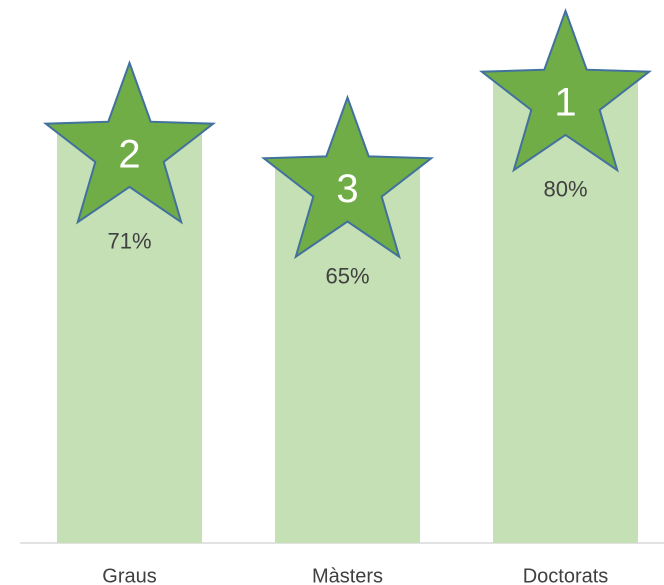 The height and width of the screenshot is (585, 664). I want to click on rank-label: 1, so click(565, 102).